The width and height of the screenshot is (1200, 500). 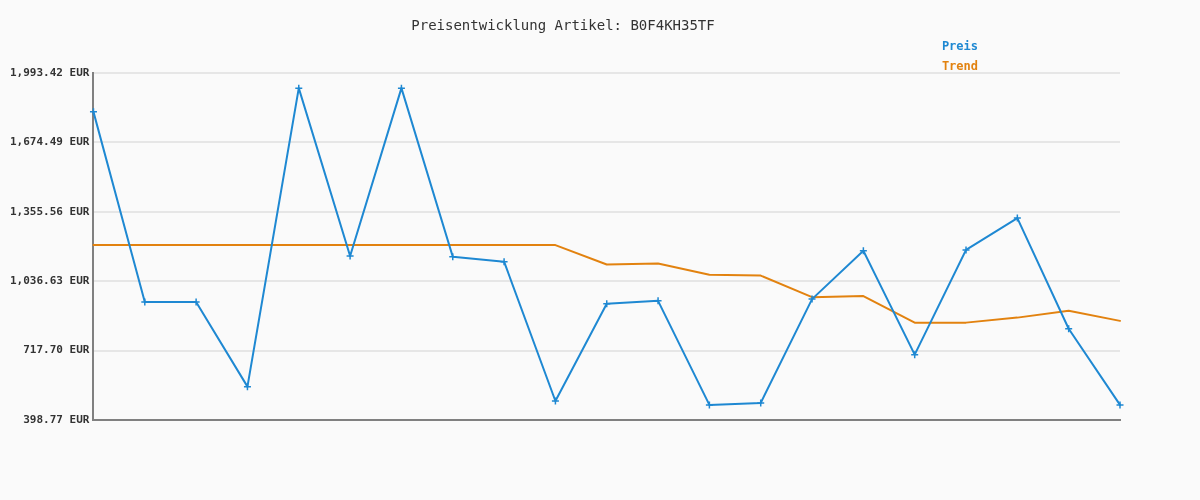 What do you see at coordinates (56, 350) in the screenshot?
I see `y-tick-label: 717.70 EUR` at bounding box center [56, 350].